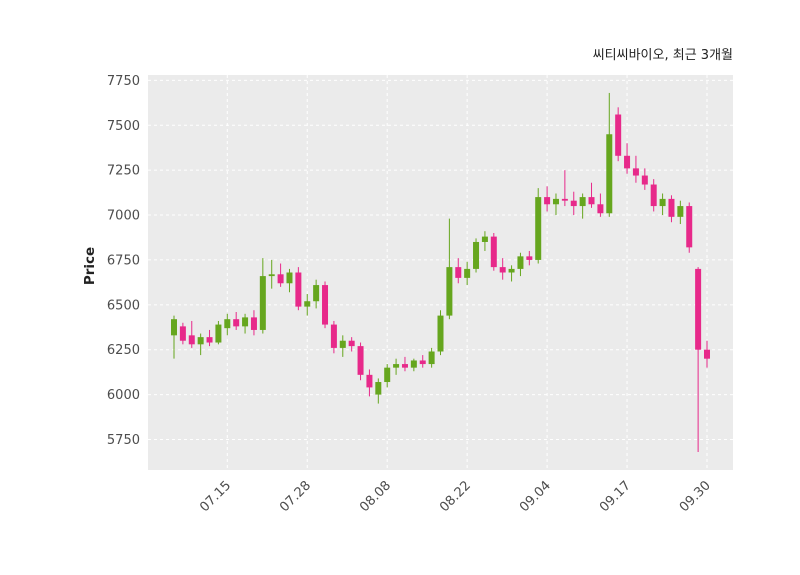 The image size is (800, 575). I want to click on x-tick-label: 09.17, so click(615, 496).